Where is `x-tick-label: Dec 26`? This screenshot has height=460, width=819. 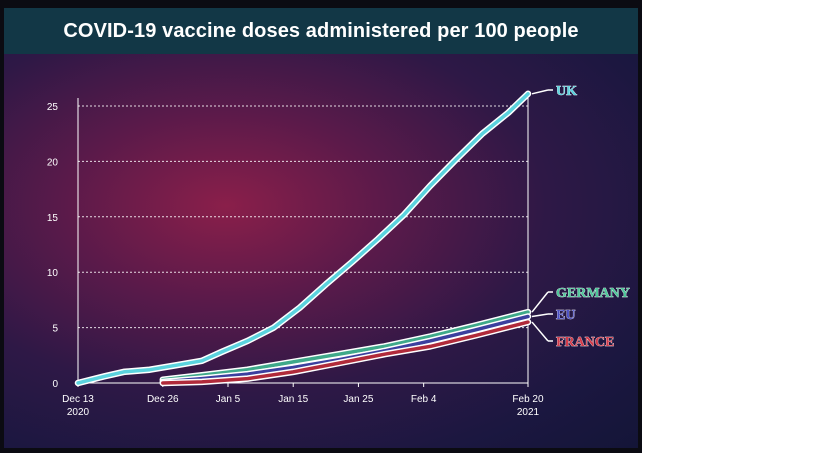
x-tick-label: Dec 26 is located at coordinates (163, 399).